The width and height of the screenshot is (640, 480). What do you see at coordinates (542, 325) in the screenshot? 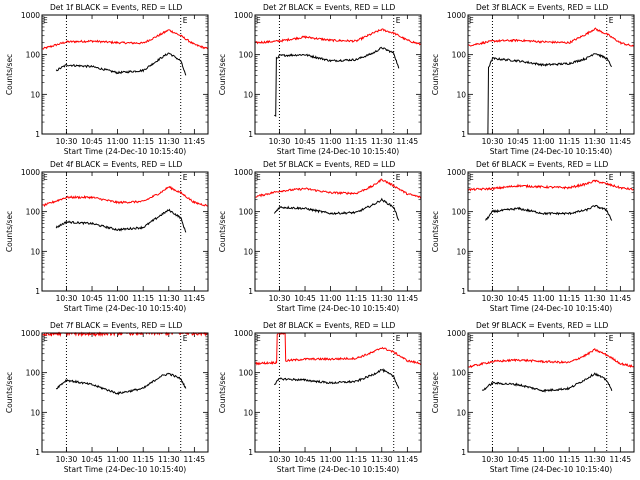
I see `panel-title: Det 9f BLACK = Events, RED = LLD` at bounding box center [542, 325].